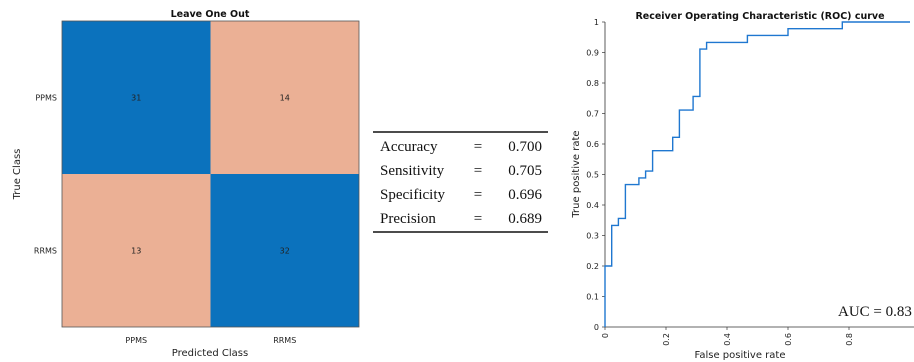 The height and width of the screenshot is (362, 914). Describe the element at coordinates (408, 219) in the screenshot. I see `metric-name: Precision` at that location.